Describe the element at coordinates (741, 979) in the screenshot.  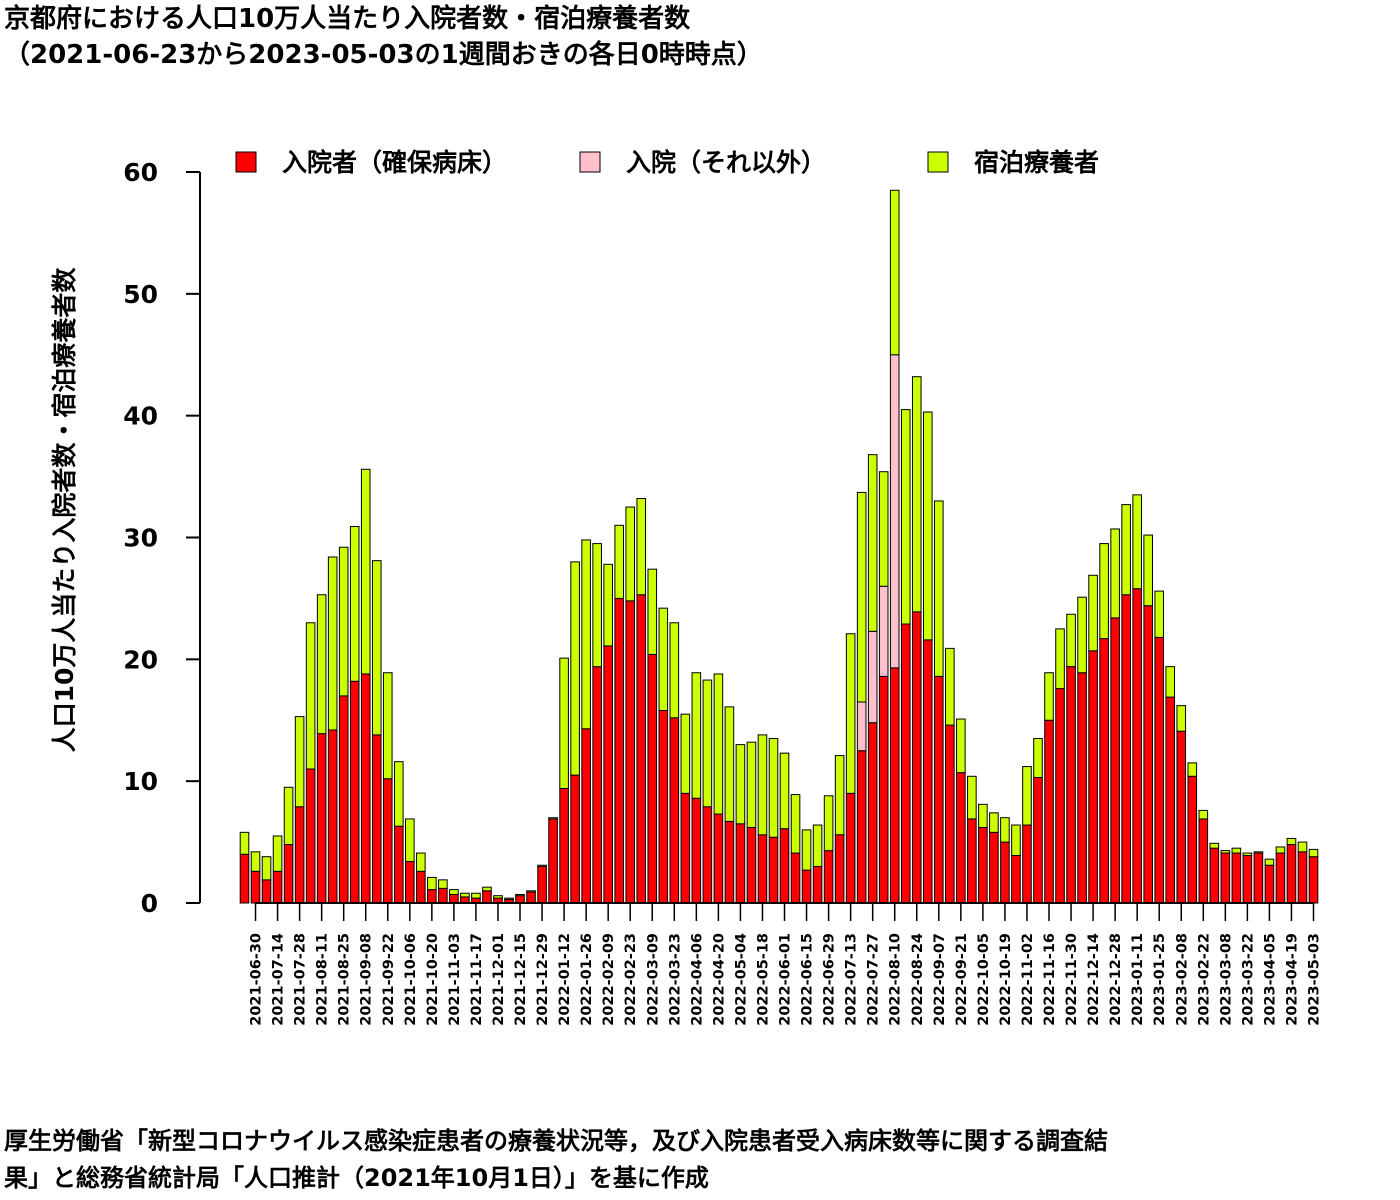
I see `x-tick-label: 2022-05-04` at that location.